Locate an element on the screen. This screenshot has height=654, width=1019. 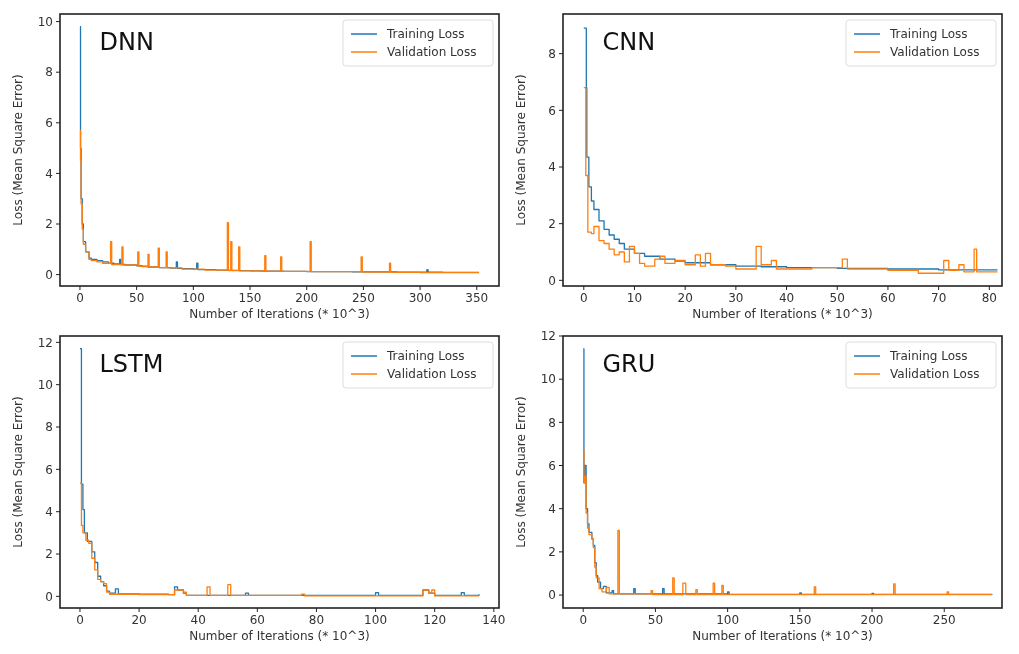
text: DNN is located at coordinates (126, 42).